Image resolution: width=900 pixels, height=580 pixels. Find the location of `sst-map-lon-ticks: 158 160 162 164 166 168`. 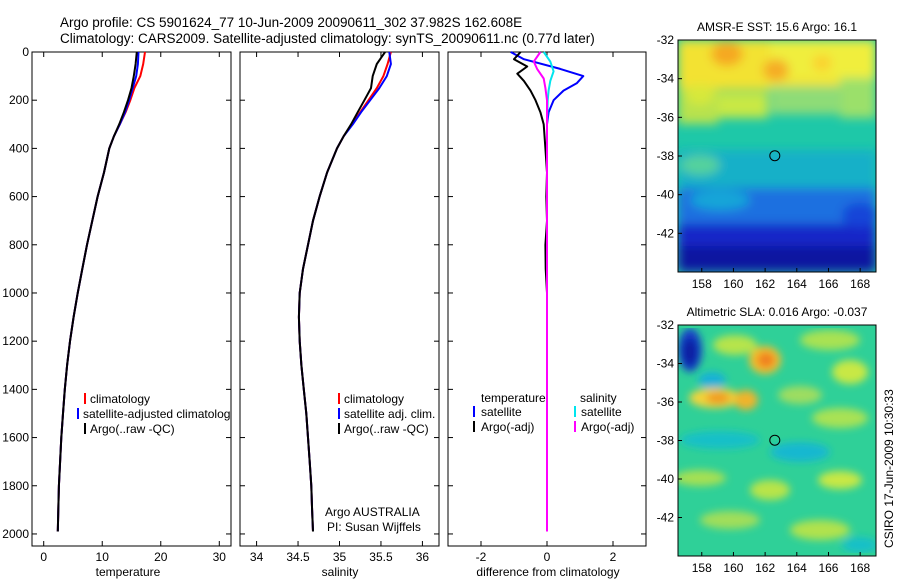

sst-map-lon-ticks: 158 160 162 164 166 168 is located at coordinates (781, 279).